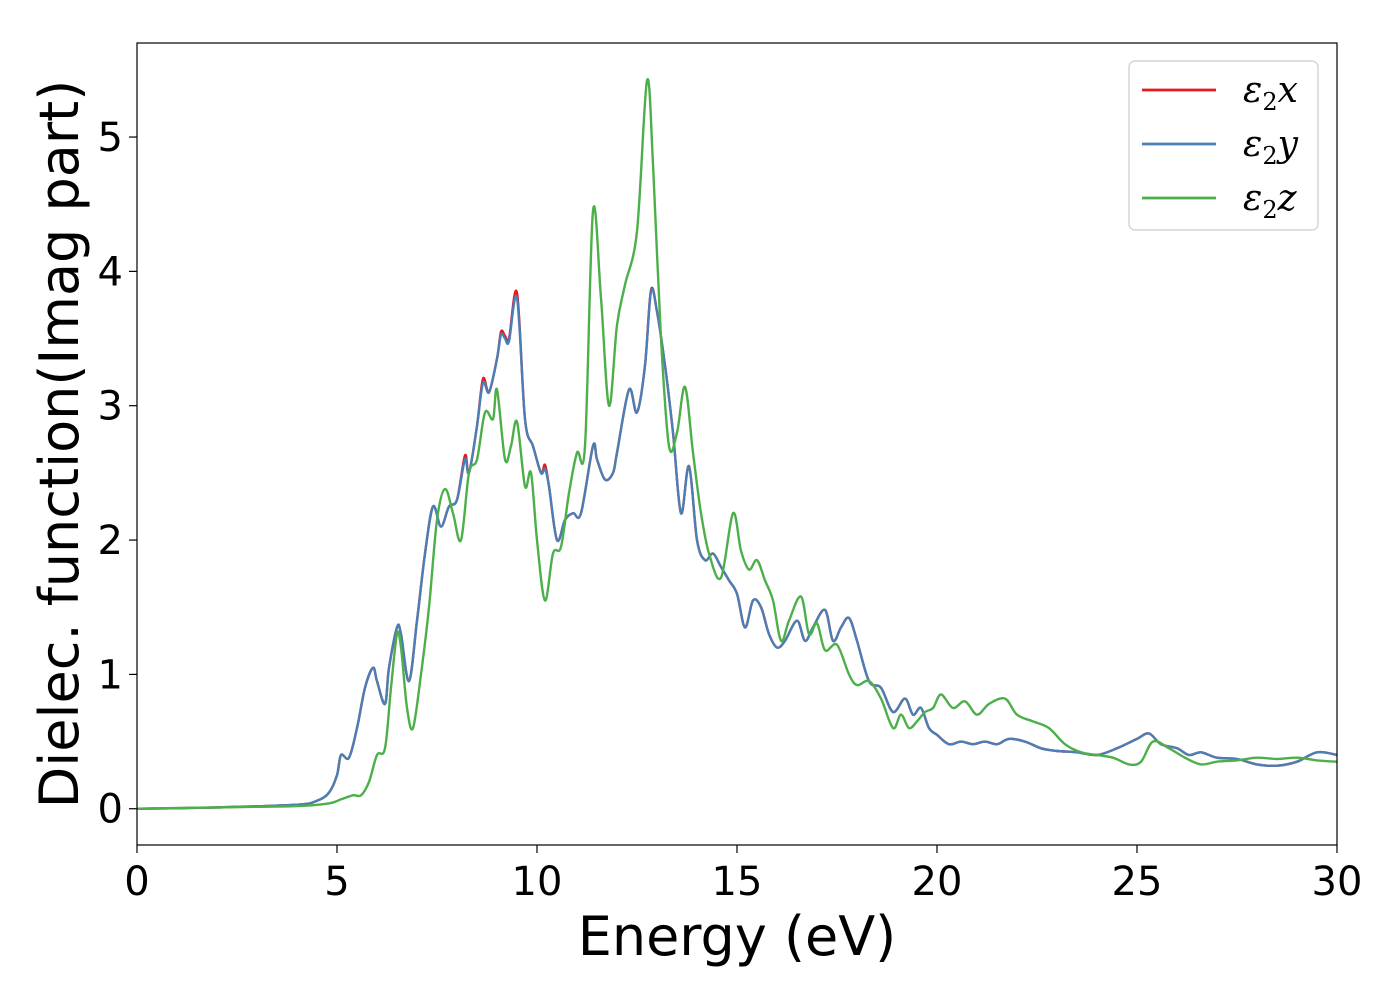 The width and height of the screenshot is (1400, 1000). Describe the element at coordinates (537, 882) in the screenshot. I see `x-tick-label: 10` at that location.